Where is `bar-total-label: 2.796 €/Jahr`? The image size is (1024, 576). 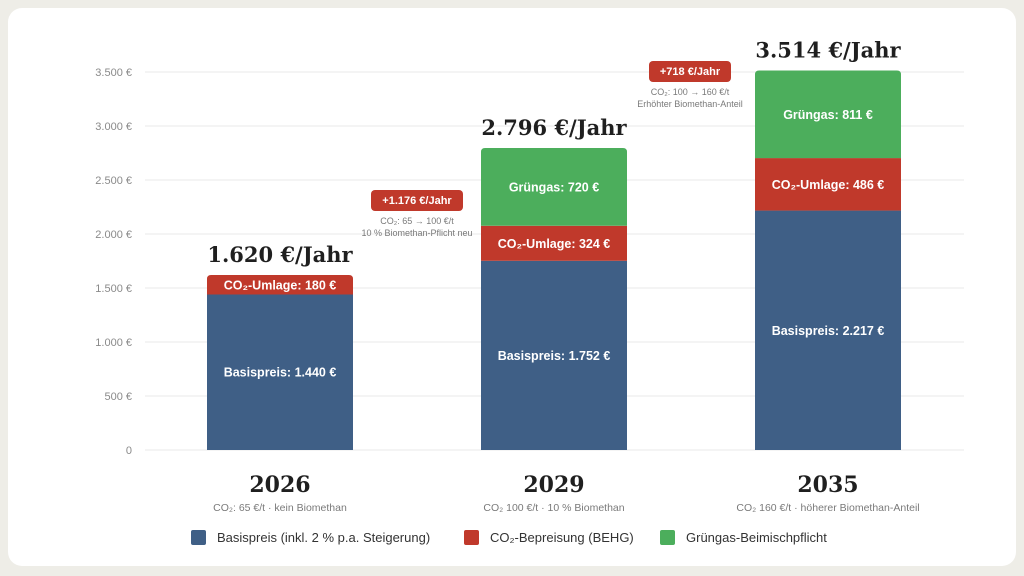 bar-total-label: 2.796 €/Jahr is located at coordinates (554, 127).